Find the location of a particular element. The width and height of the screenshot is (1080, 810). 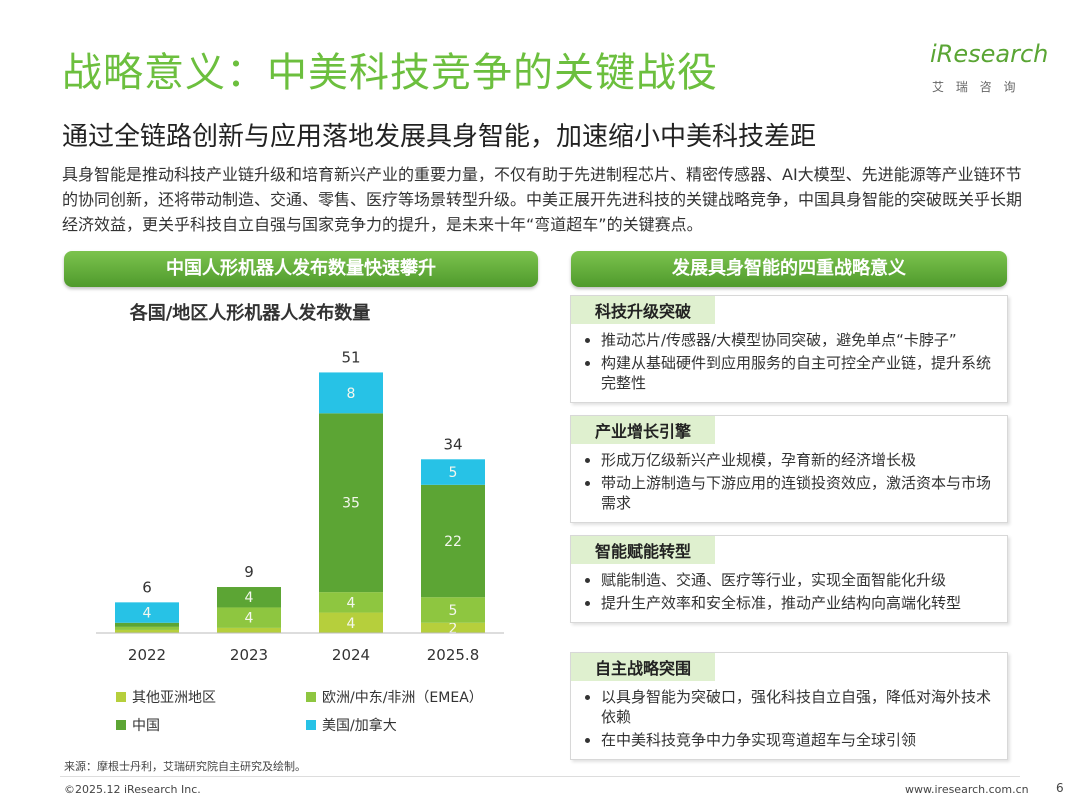

strategy-title: 科技升级突破 is located at coordinates (643, 310).